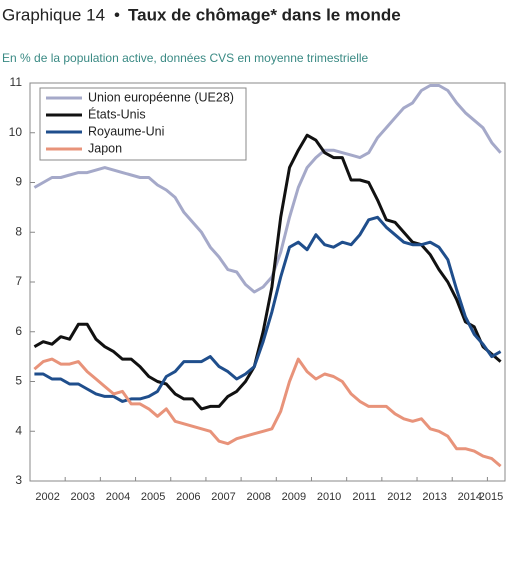  What do you see at coordinates (188, 497) in the screenshot?
I see `x-tick-label: 2006` at bounding box center [188, 497].